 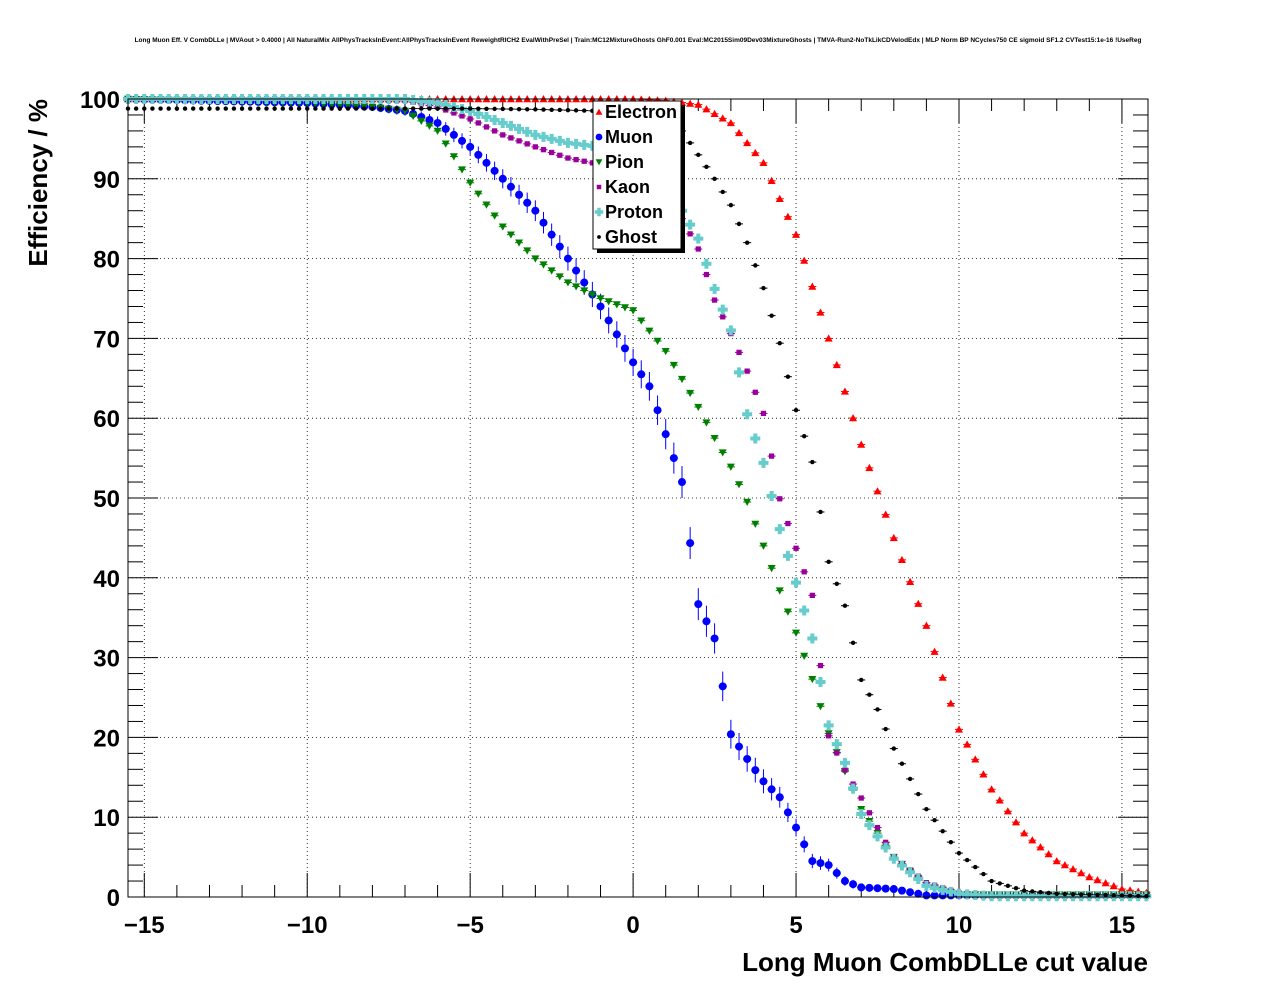 What do you see at coordinates (106, 180) in the screenshot?
I see `y-tick-label: 90` at bounding box center [106, 180].